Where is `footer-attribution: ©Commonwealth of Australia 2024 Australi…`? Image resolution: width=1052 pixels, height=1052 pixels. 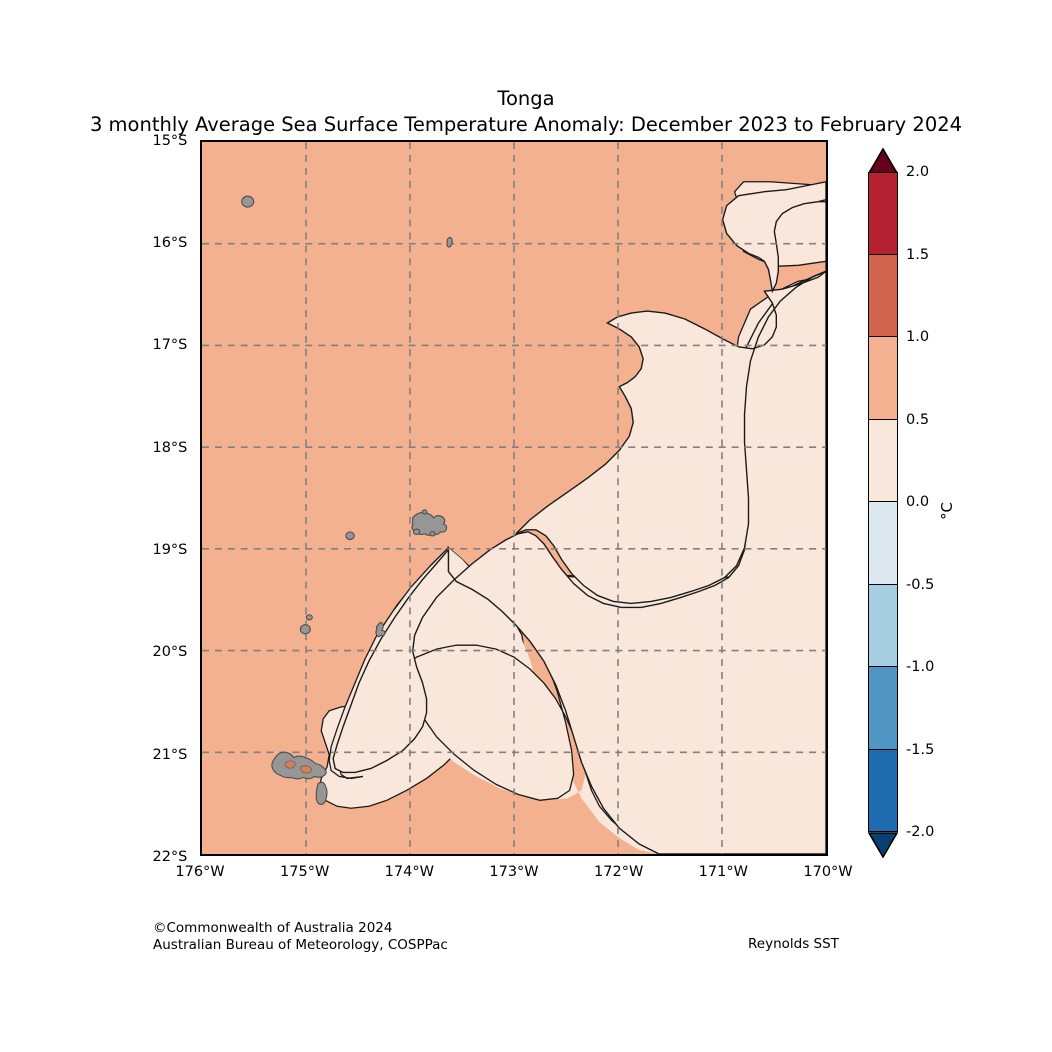 footer-attribution: ©Commonwealth of Australia 2024 Australi… is located at coordinates (300, 937).